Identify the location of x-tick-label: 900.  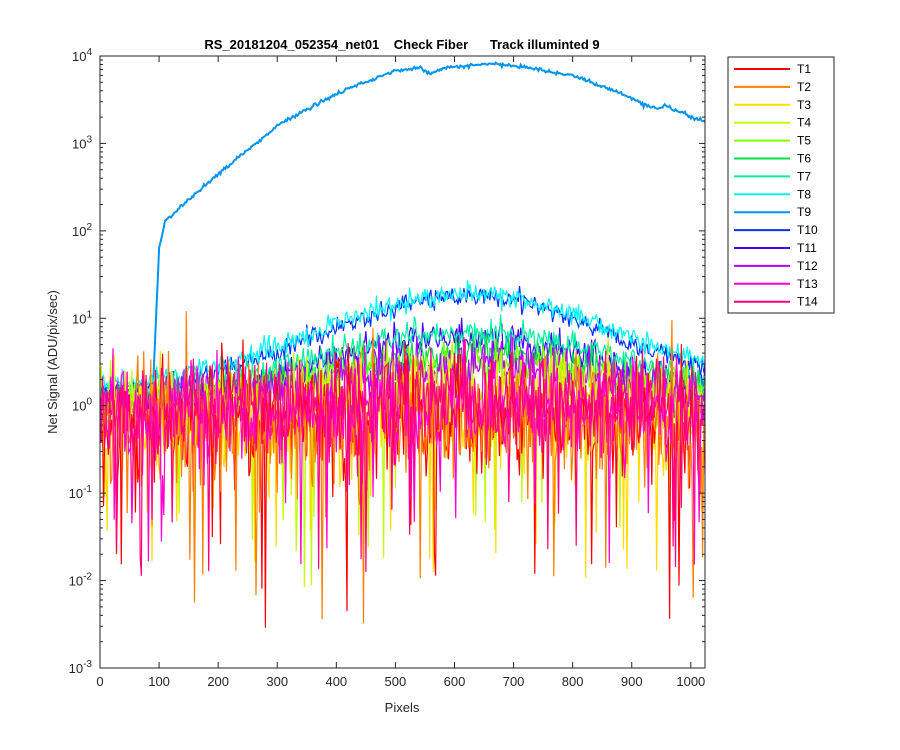
(632, 681).